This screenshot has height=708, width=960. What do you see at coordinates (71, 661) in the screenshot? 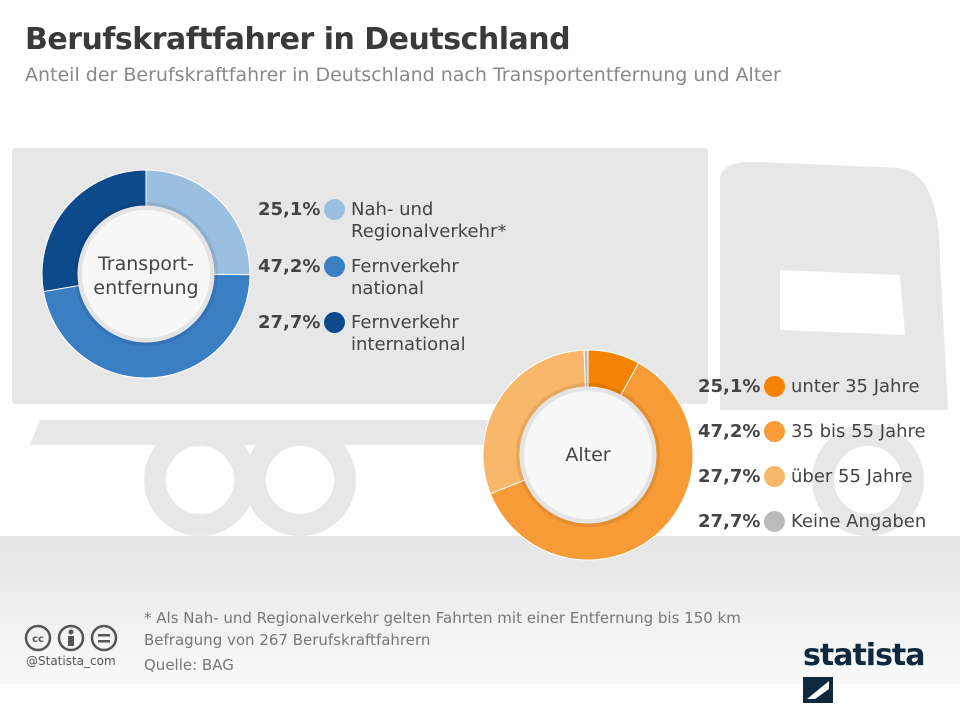
I see `statista-handle: @Statista_com` at bounding box center [71, 661].